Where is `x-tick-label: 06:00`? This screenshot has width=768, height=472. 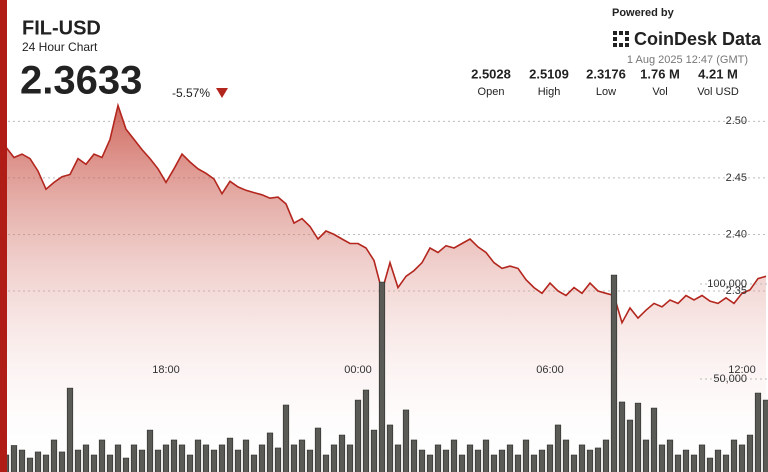
x-tick-label: 06:00 is located at coordinates (550, 370).